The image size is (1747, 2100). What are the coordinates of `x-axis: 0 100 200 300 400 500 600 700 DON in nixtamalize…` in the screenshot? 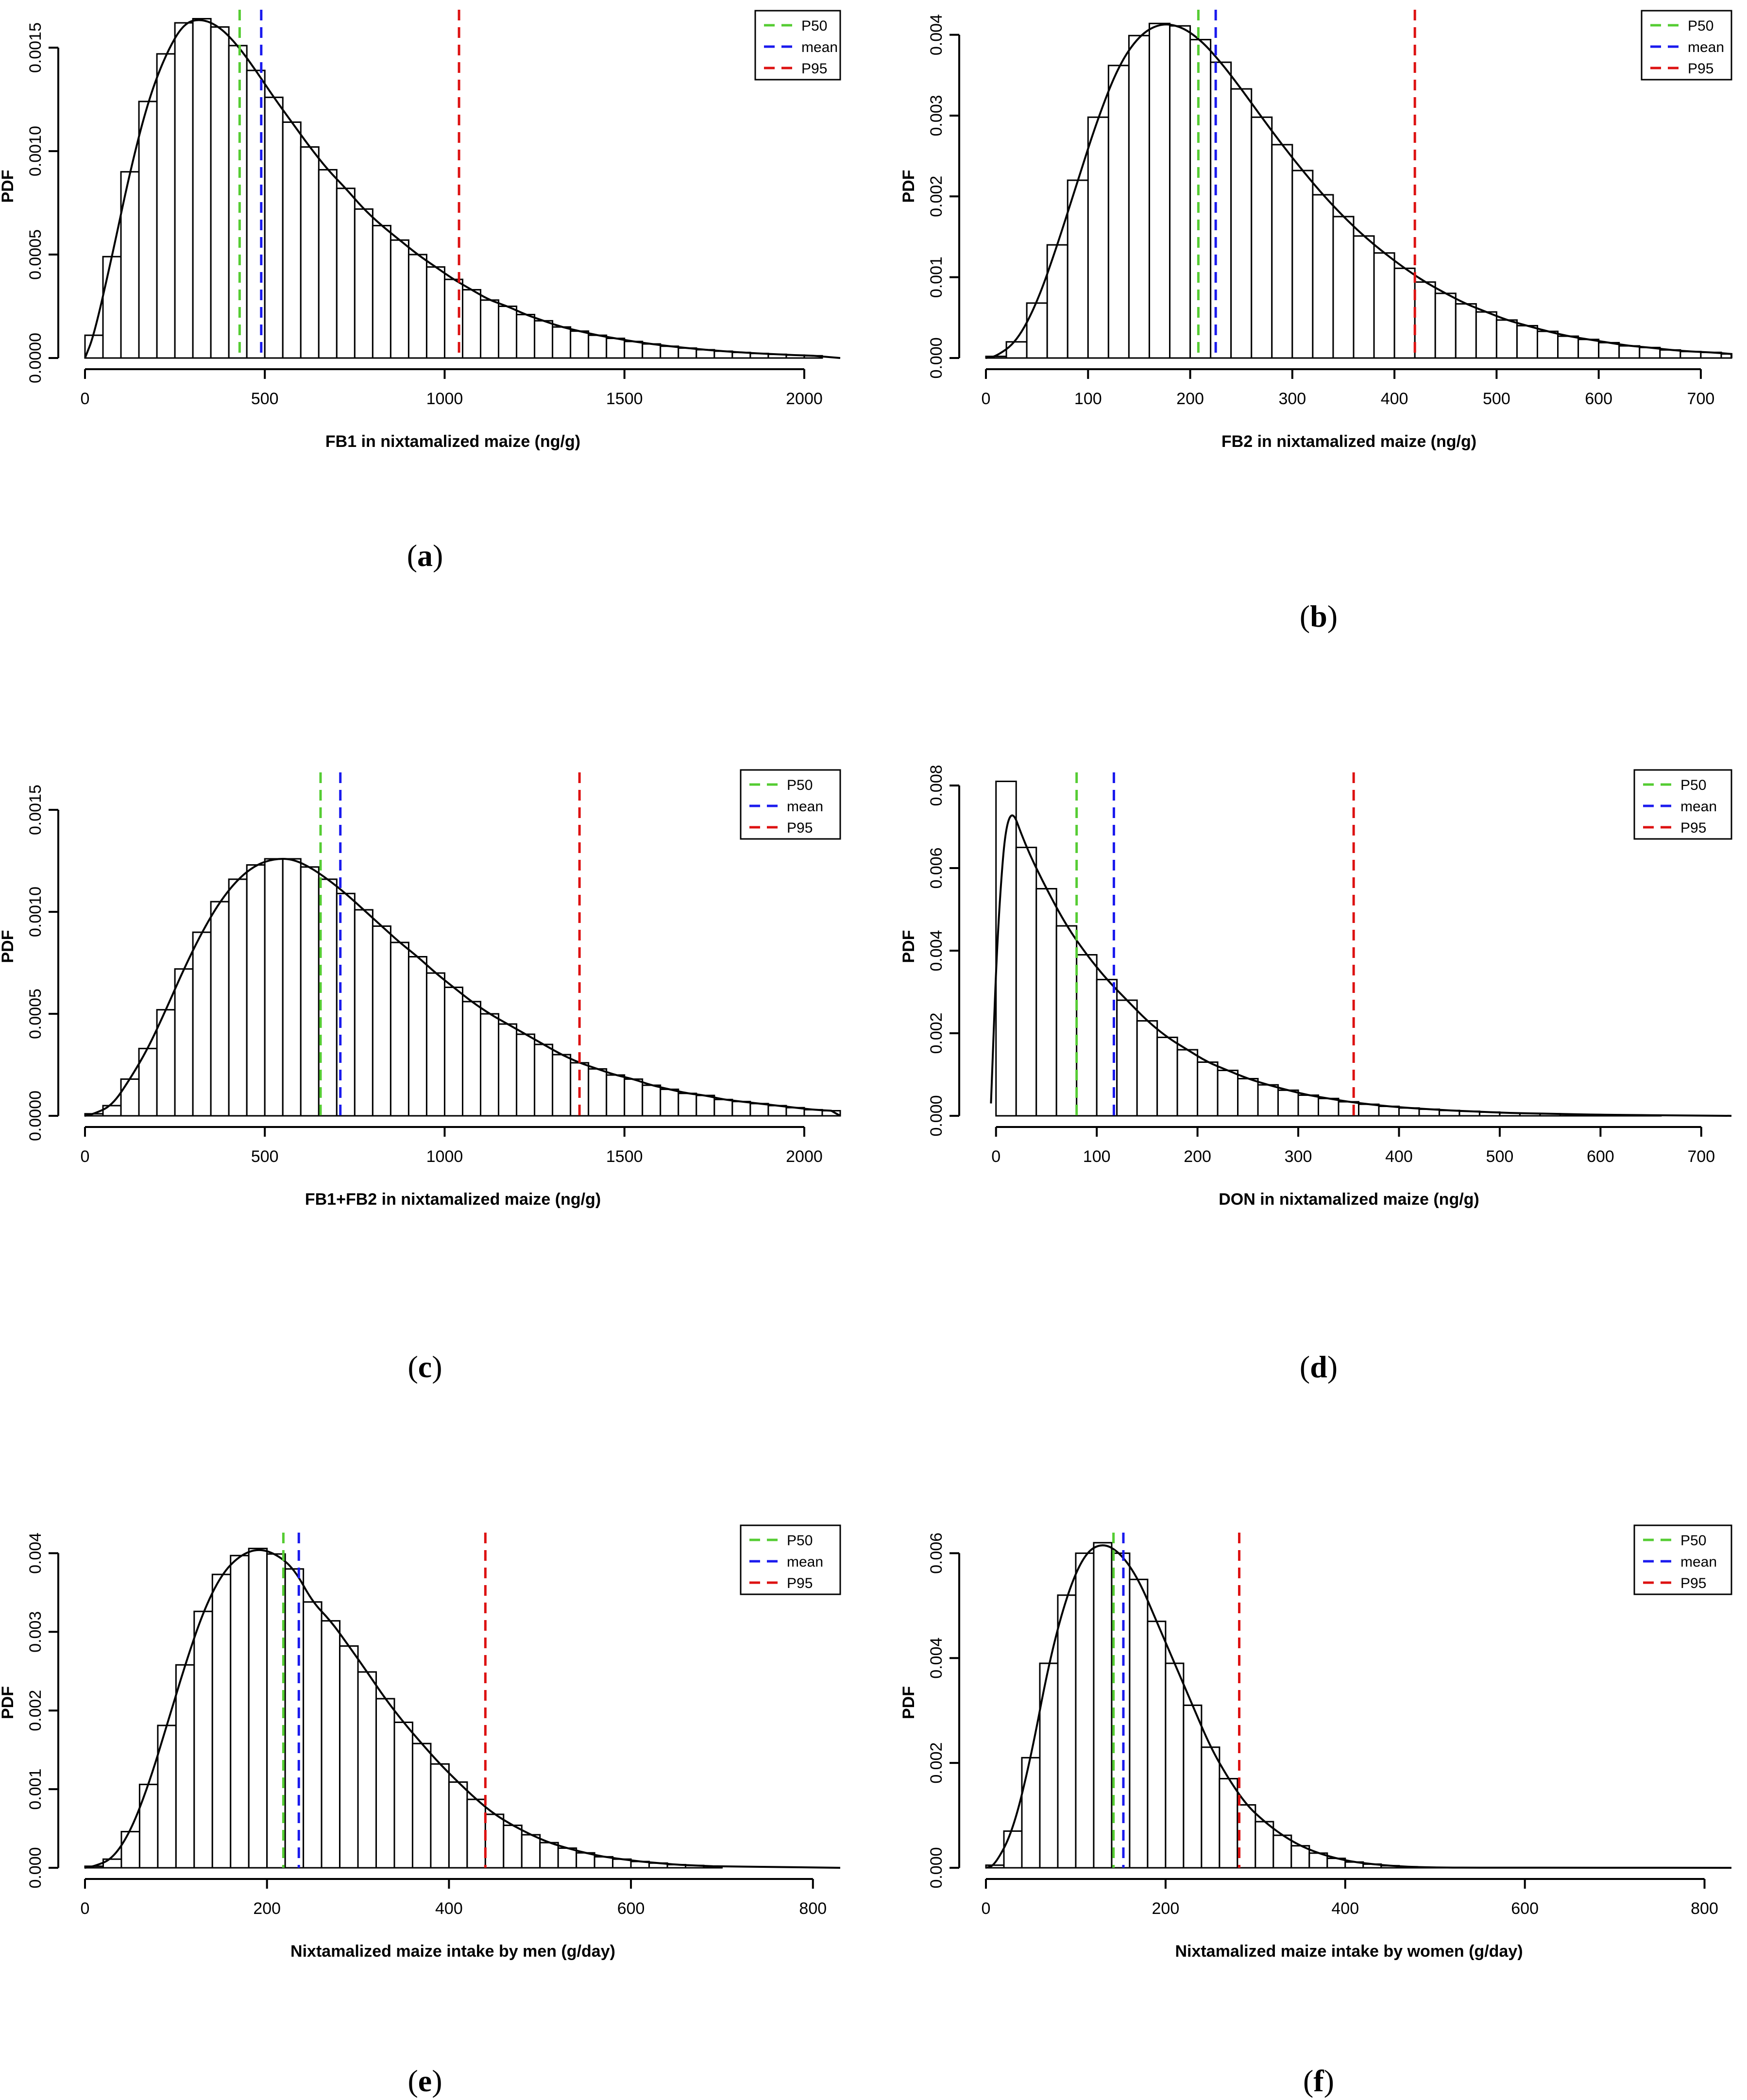 It's located at (1353, 1168).